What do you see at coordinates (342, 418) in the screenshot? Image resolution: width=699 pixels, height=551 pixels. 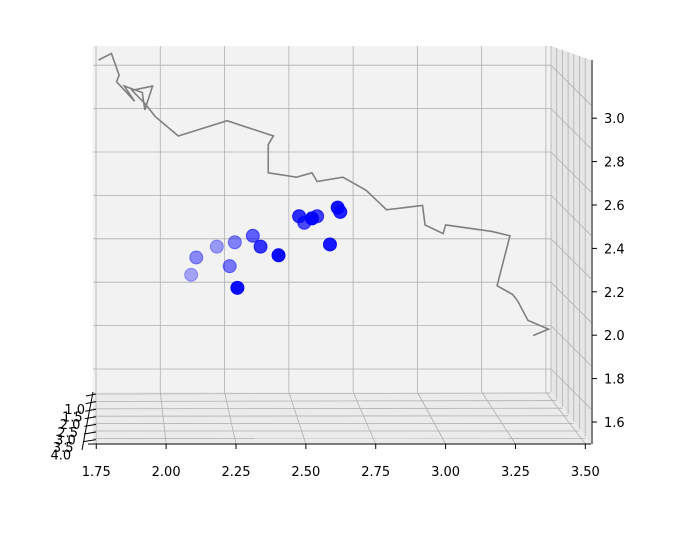 I see `floor-pane` at bounding box center [342, 418].